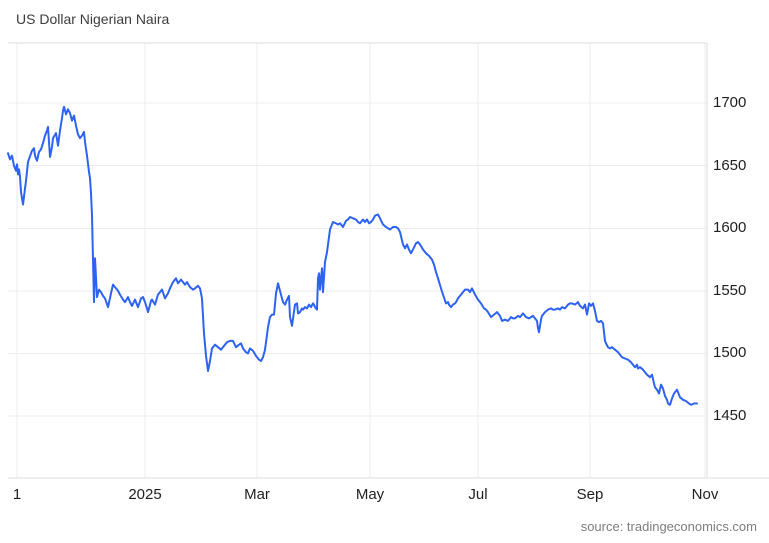 This screenshot has height=543, width=769. What do you see at coordinates (730, 353) in the screenshot?
I see `y-tick-label: 1500` at bounding box center [730, 353].